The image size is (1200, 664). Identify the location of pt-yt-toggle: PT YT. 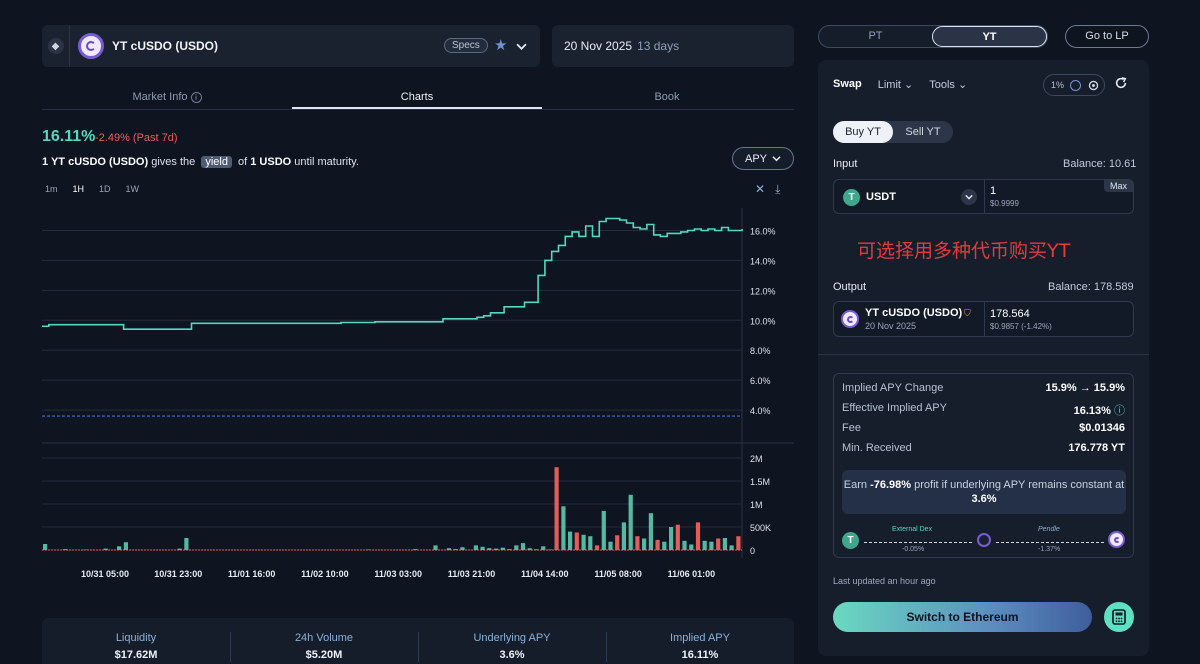
(933, 36).